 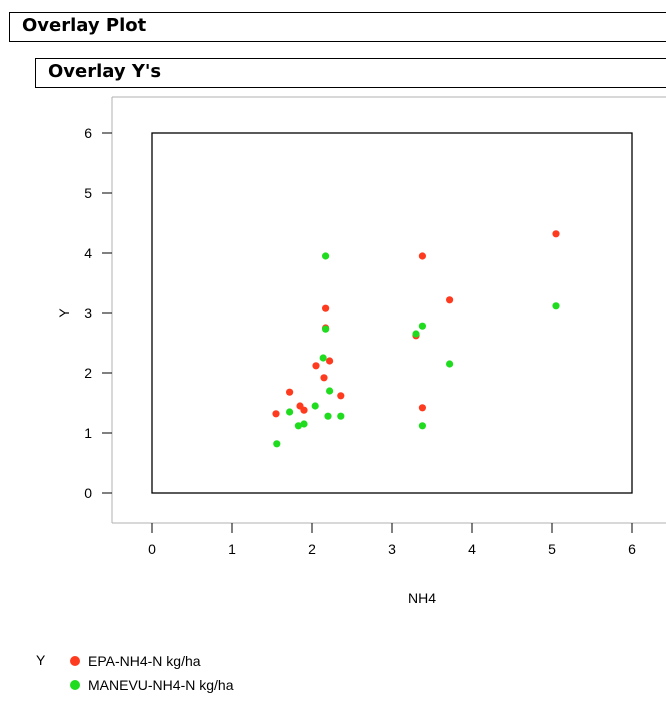 I want to click on legend-item-epa: EPA-NH4-N kg/ha, so click(x=135, y=661).